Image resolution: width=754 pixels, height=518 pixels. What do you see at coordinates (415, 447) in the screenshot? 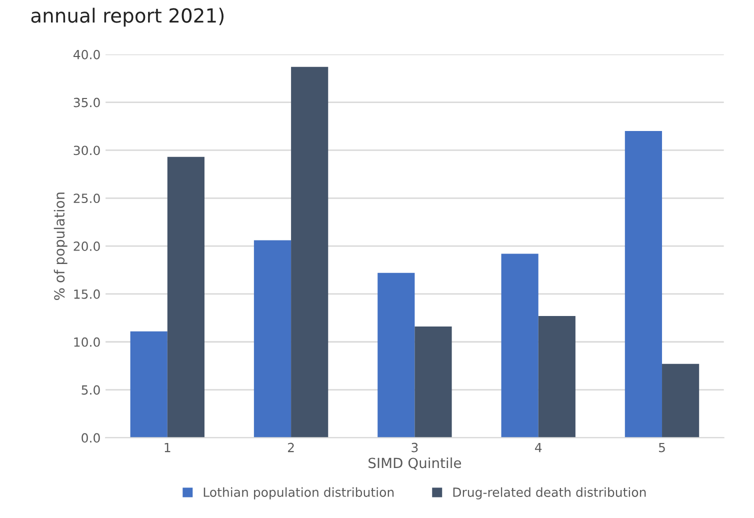
I see `x-tick-label: 3` at bounding box center [415, 447].